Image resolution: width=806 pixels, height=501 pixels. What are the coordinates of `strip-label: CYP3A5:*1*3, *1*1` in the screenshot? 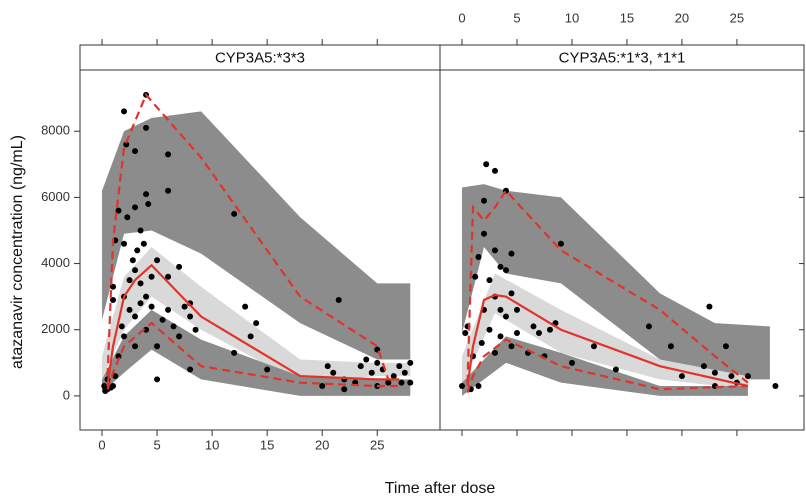 It's located at (622, 57).